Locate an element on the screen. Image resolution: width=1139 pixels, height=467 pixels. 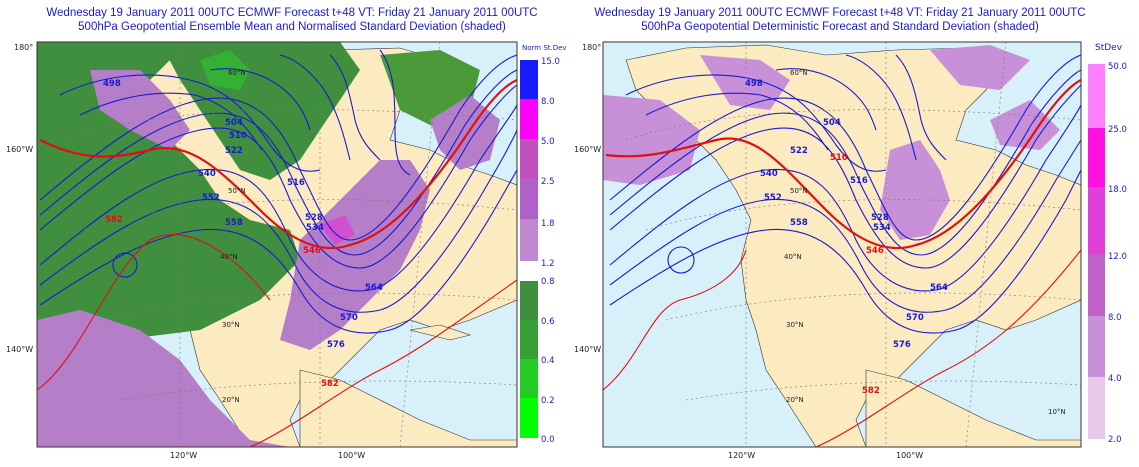
right-lon-100w: 100°W is located at coordinates (909, 455).